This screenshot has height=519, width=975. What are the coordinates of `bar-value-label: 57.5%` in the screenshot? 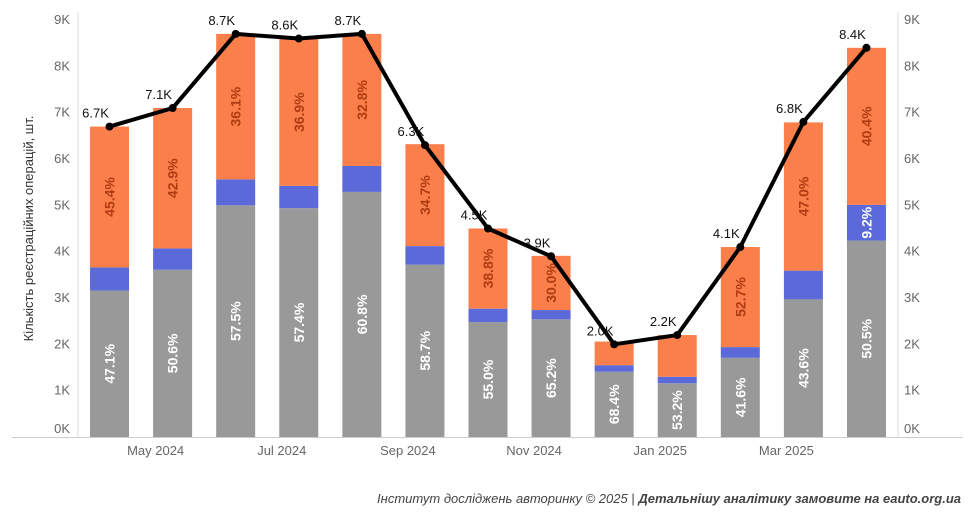 It's located at (236, 321).